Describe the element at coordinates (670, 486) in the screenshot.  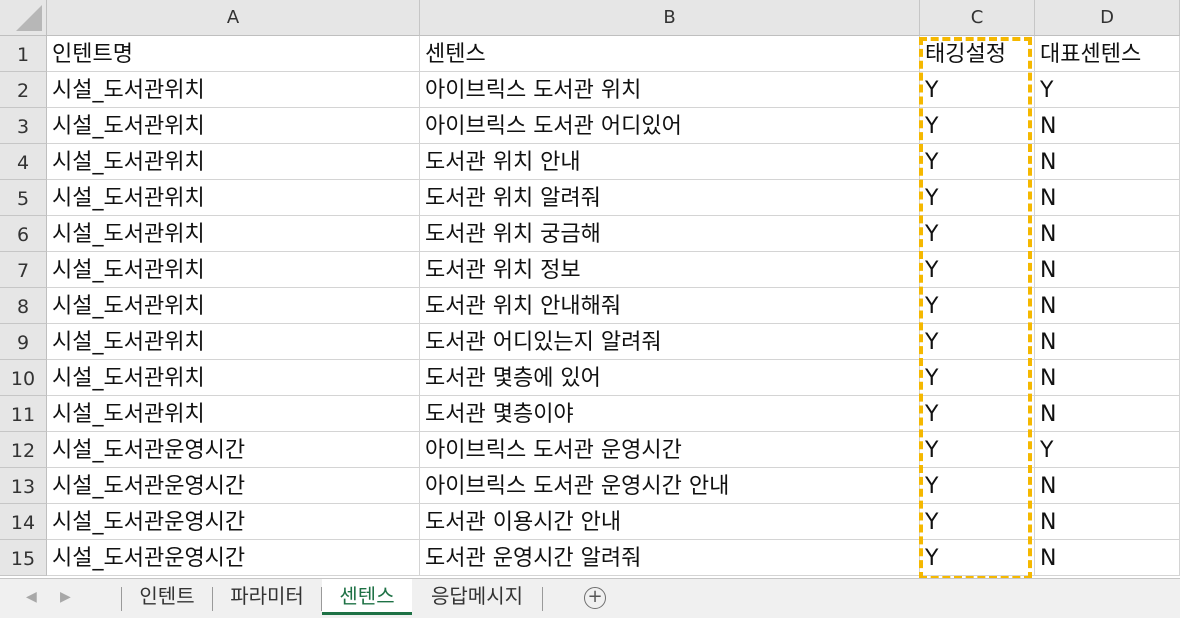
I see `cell-sentence: 아이브릭스 도서관 운영시간 안내` at that location.